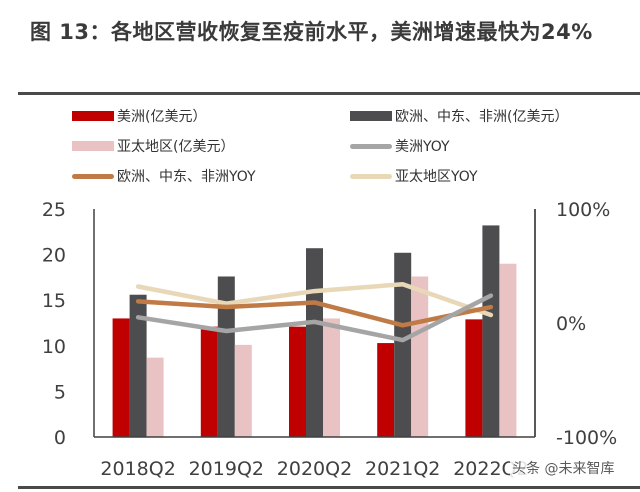  What do you see at coordinates (54, 256) in the screenshot?
I see `left-tick-label: 20` at bounding box center [54, 256].